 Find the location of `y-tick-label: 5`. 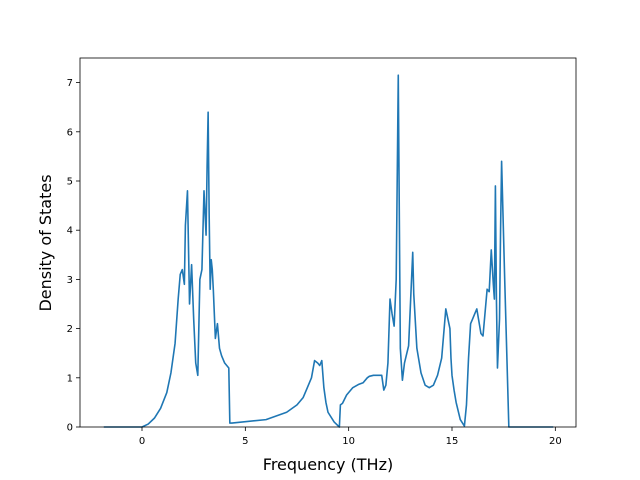

y-tick-label: 5 is located at coordinates (70, 182).